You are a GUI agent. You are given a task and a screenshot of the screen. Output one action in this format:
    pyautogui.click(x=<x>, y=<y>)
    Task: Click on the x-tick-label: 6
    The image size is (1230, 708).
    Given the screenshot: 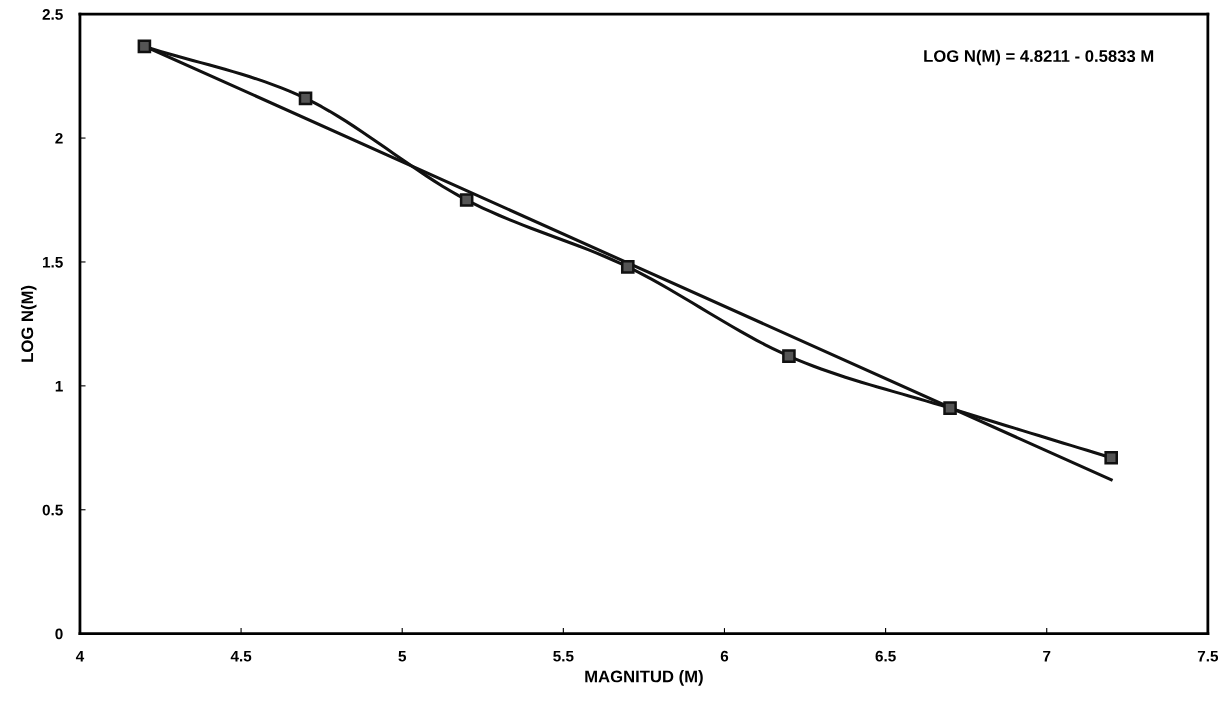 What is the action you would take?
    pyautogui.click(x=724, y=656)
    